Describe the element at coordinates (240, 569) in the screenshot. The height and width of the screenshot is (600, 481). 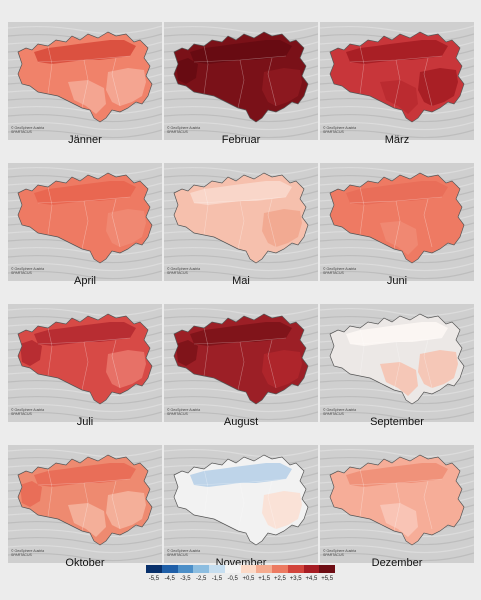
I see `legend-color-bar` at that location.